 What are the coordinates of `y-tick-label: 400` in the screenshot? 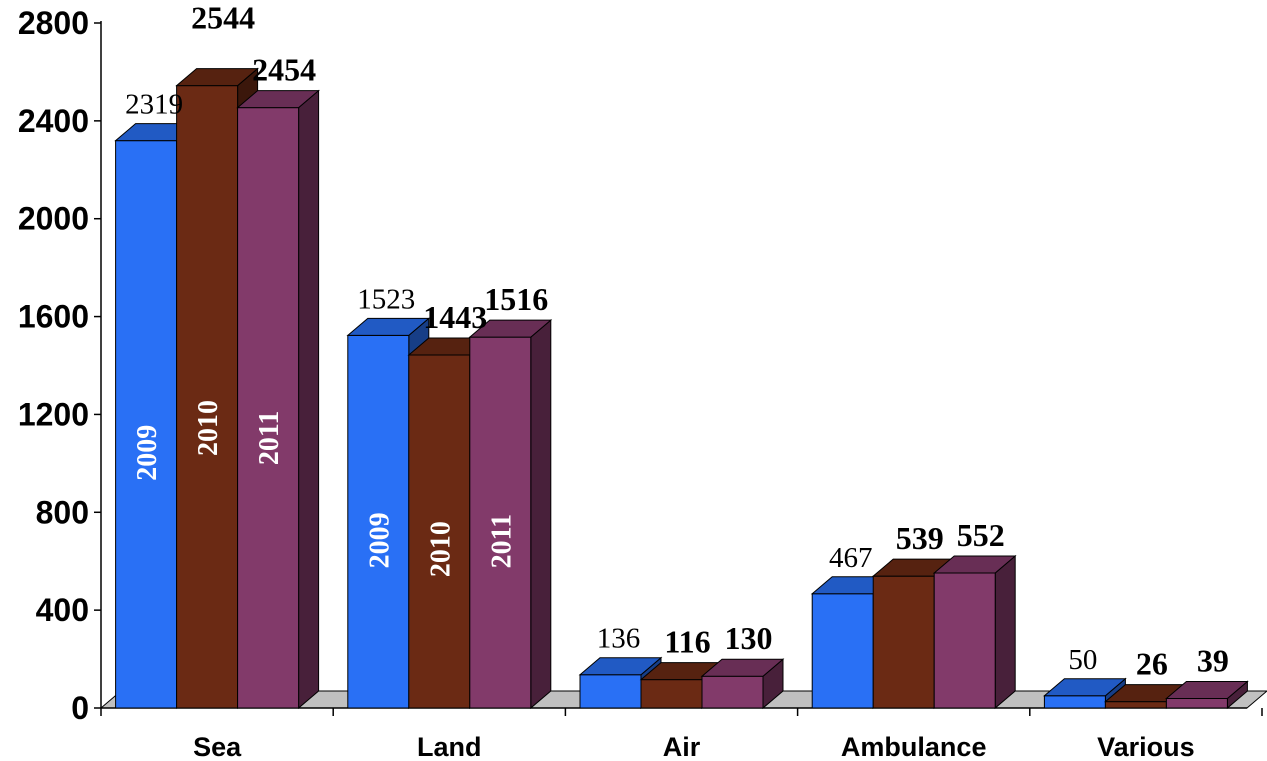 It's located at (62, 610).